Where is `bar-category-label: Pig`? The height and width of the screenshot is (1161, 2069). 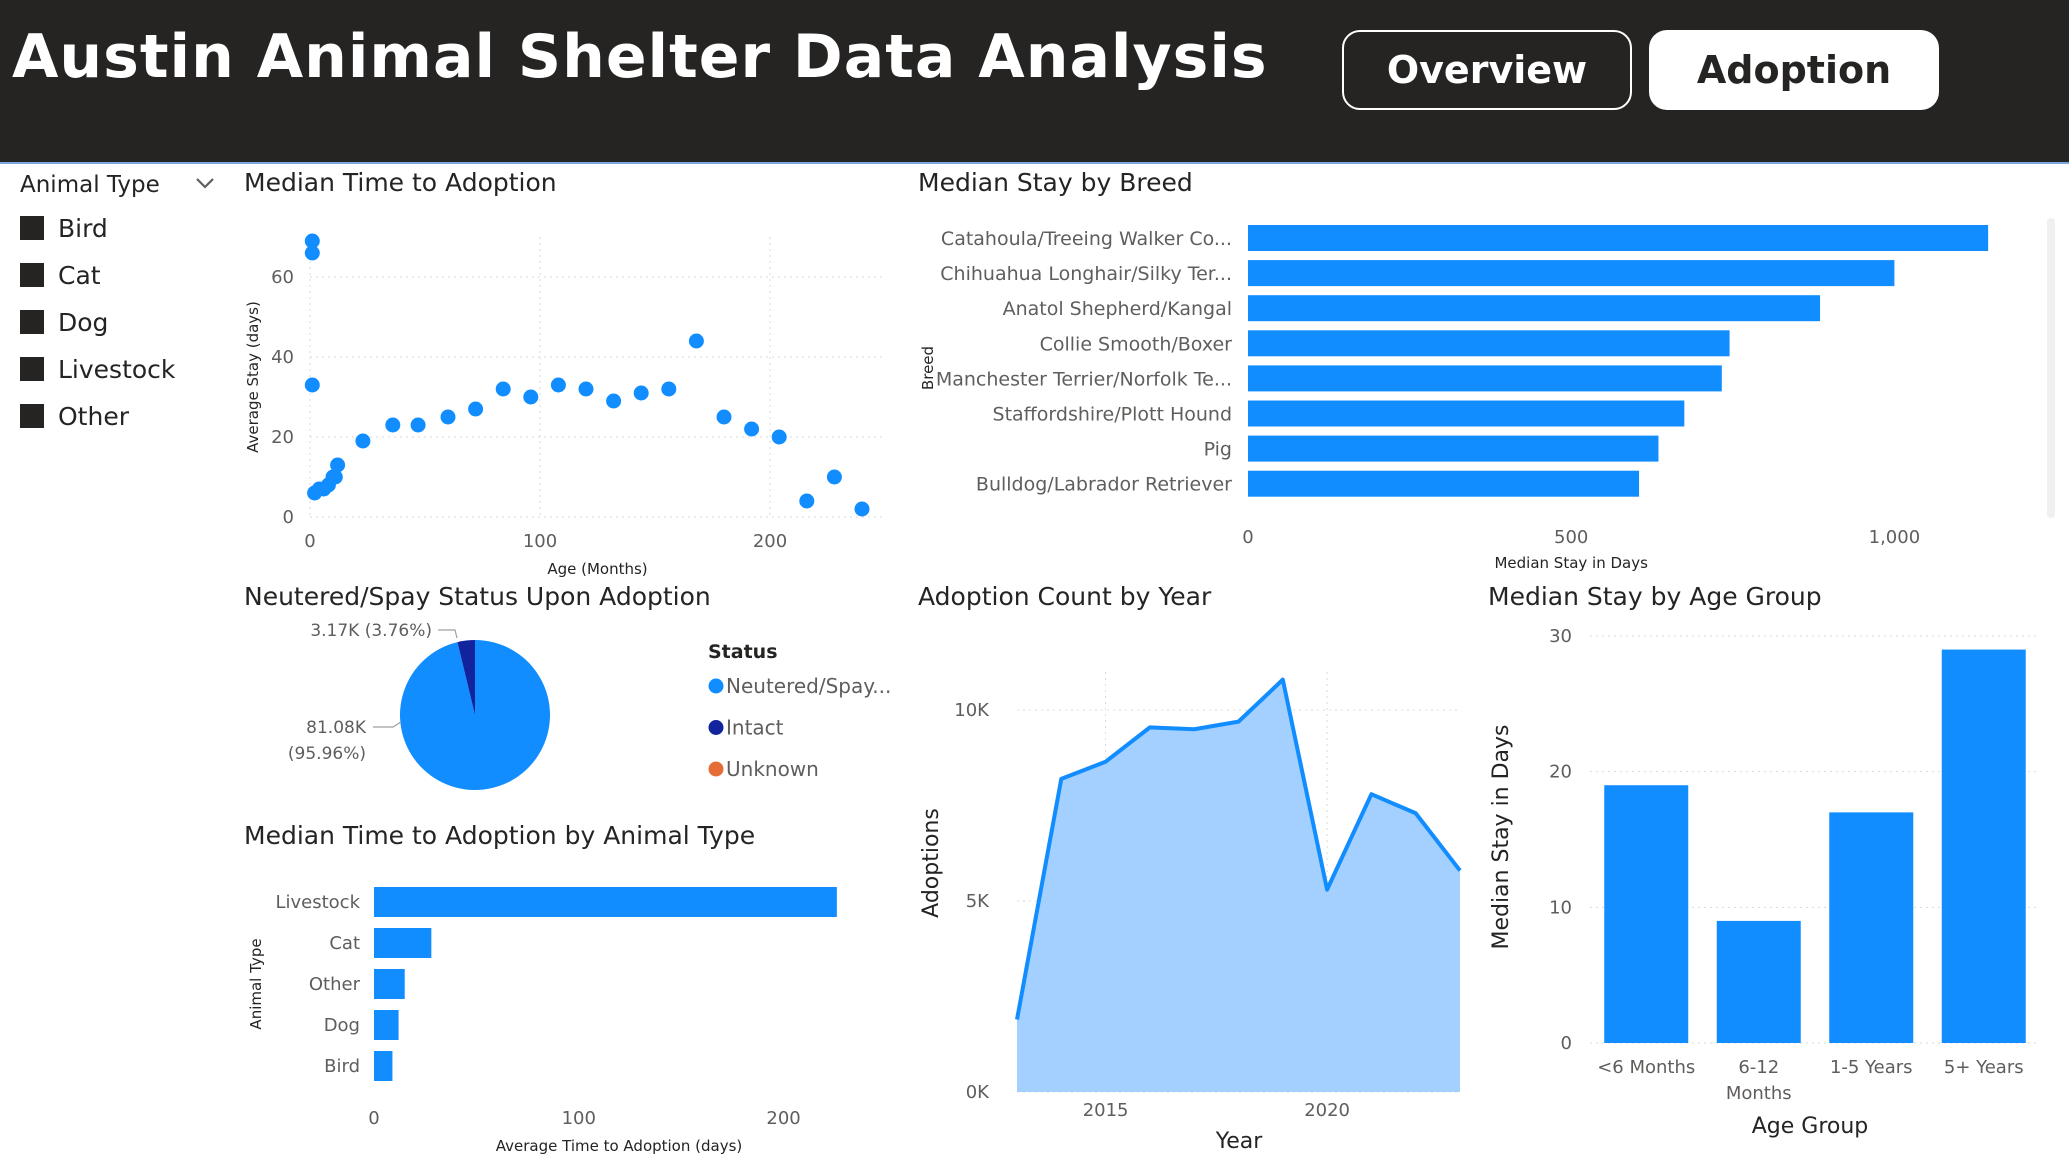 bar-category-label: Pig is located at coordinates (1218, 450).